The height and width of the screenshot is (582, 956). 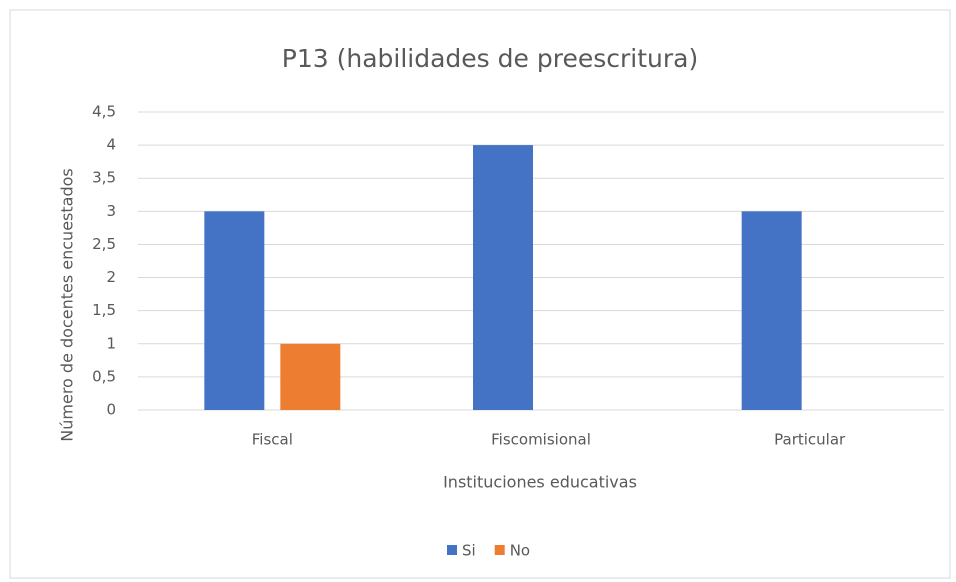 What do you see at coordinates (541, 440) in the screenshot?
I see `x-tick-label: Fiscomisional` at bounding box center [541, 440].